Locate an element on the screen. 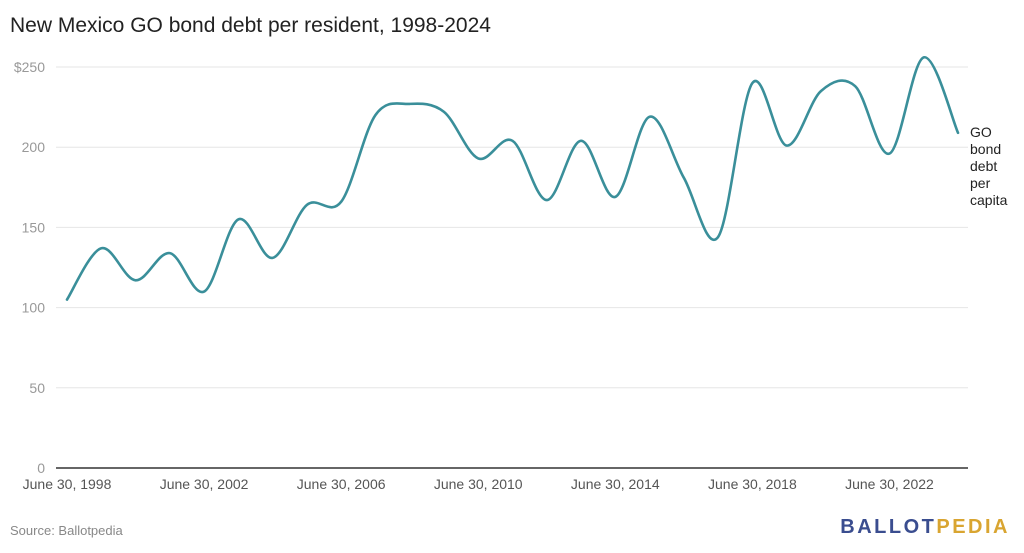 This screenshot has width=1024, height=553. x-tick-label: June 30, 2022 is located at coordinates (889, 484).